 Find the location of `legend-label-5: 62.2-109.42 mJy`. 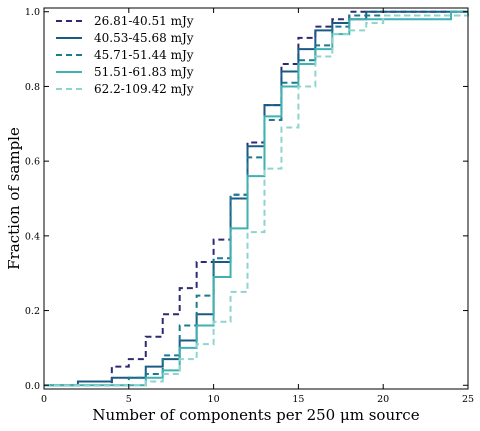

legend-label-5: 62.2-109.42 mJy is located at coordinates (144, 89).